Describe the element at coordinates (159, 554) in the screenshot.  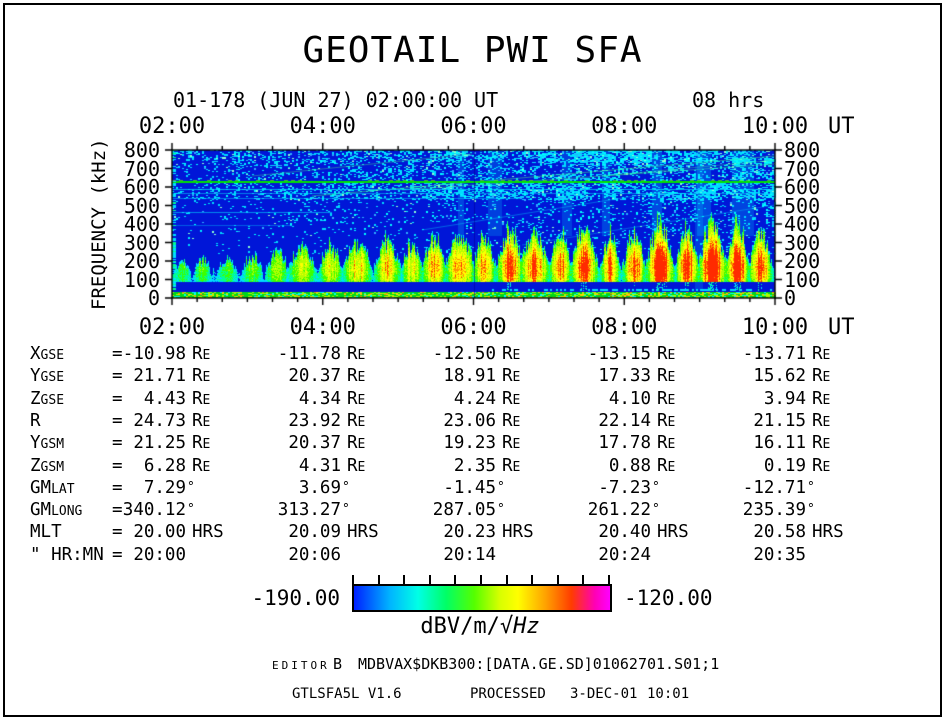
I see `row-value: 20:00` at that location.